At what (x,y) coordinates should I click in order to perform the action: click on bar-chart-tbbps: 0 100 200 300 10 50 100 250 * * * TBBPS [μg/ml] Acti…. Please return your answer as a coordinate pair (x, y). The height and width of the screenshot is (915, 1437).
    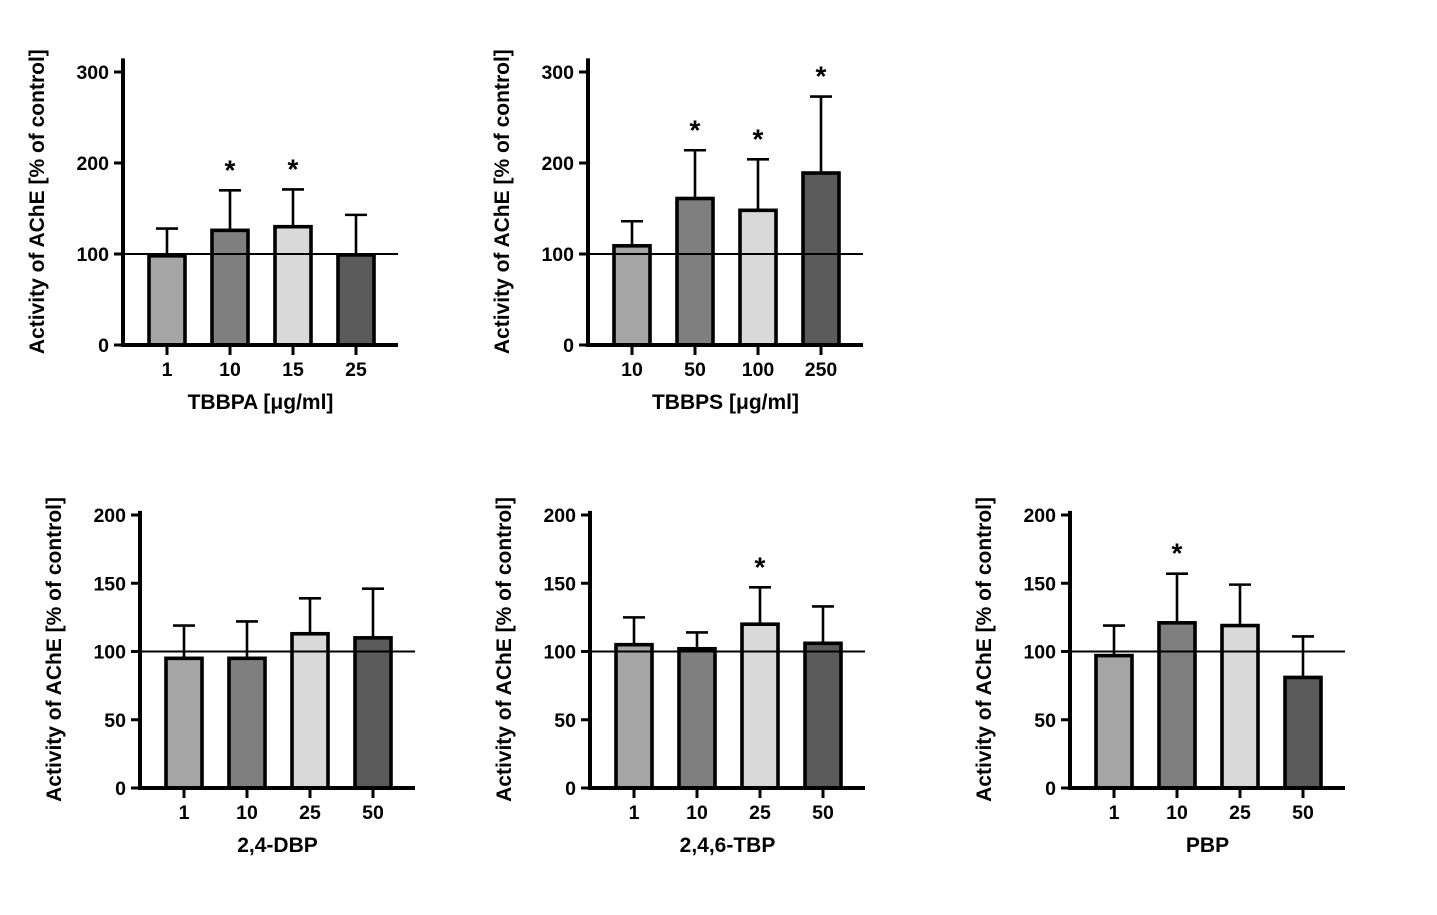
    Looking at the image, I should click on (677, 231).